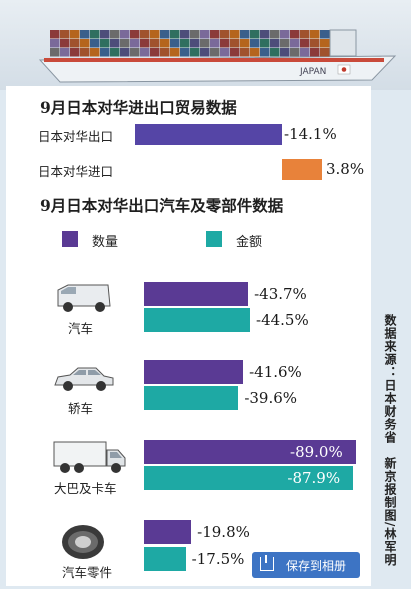  What do you see at coordinates (87, 572) in the screenshot?
I see `category-label-parts: 汽车零件` at bounding box center [87, 572].